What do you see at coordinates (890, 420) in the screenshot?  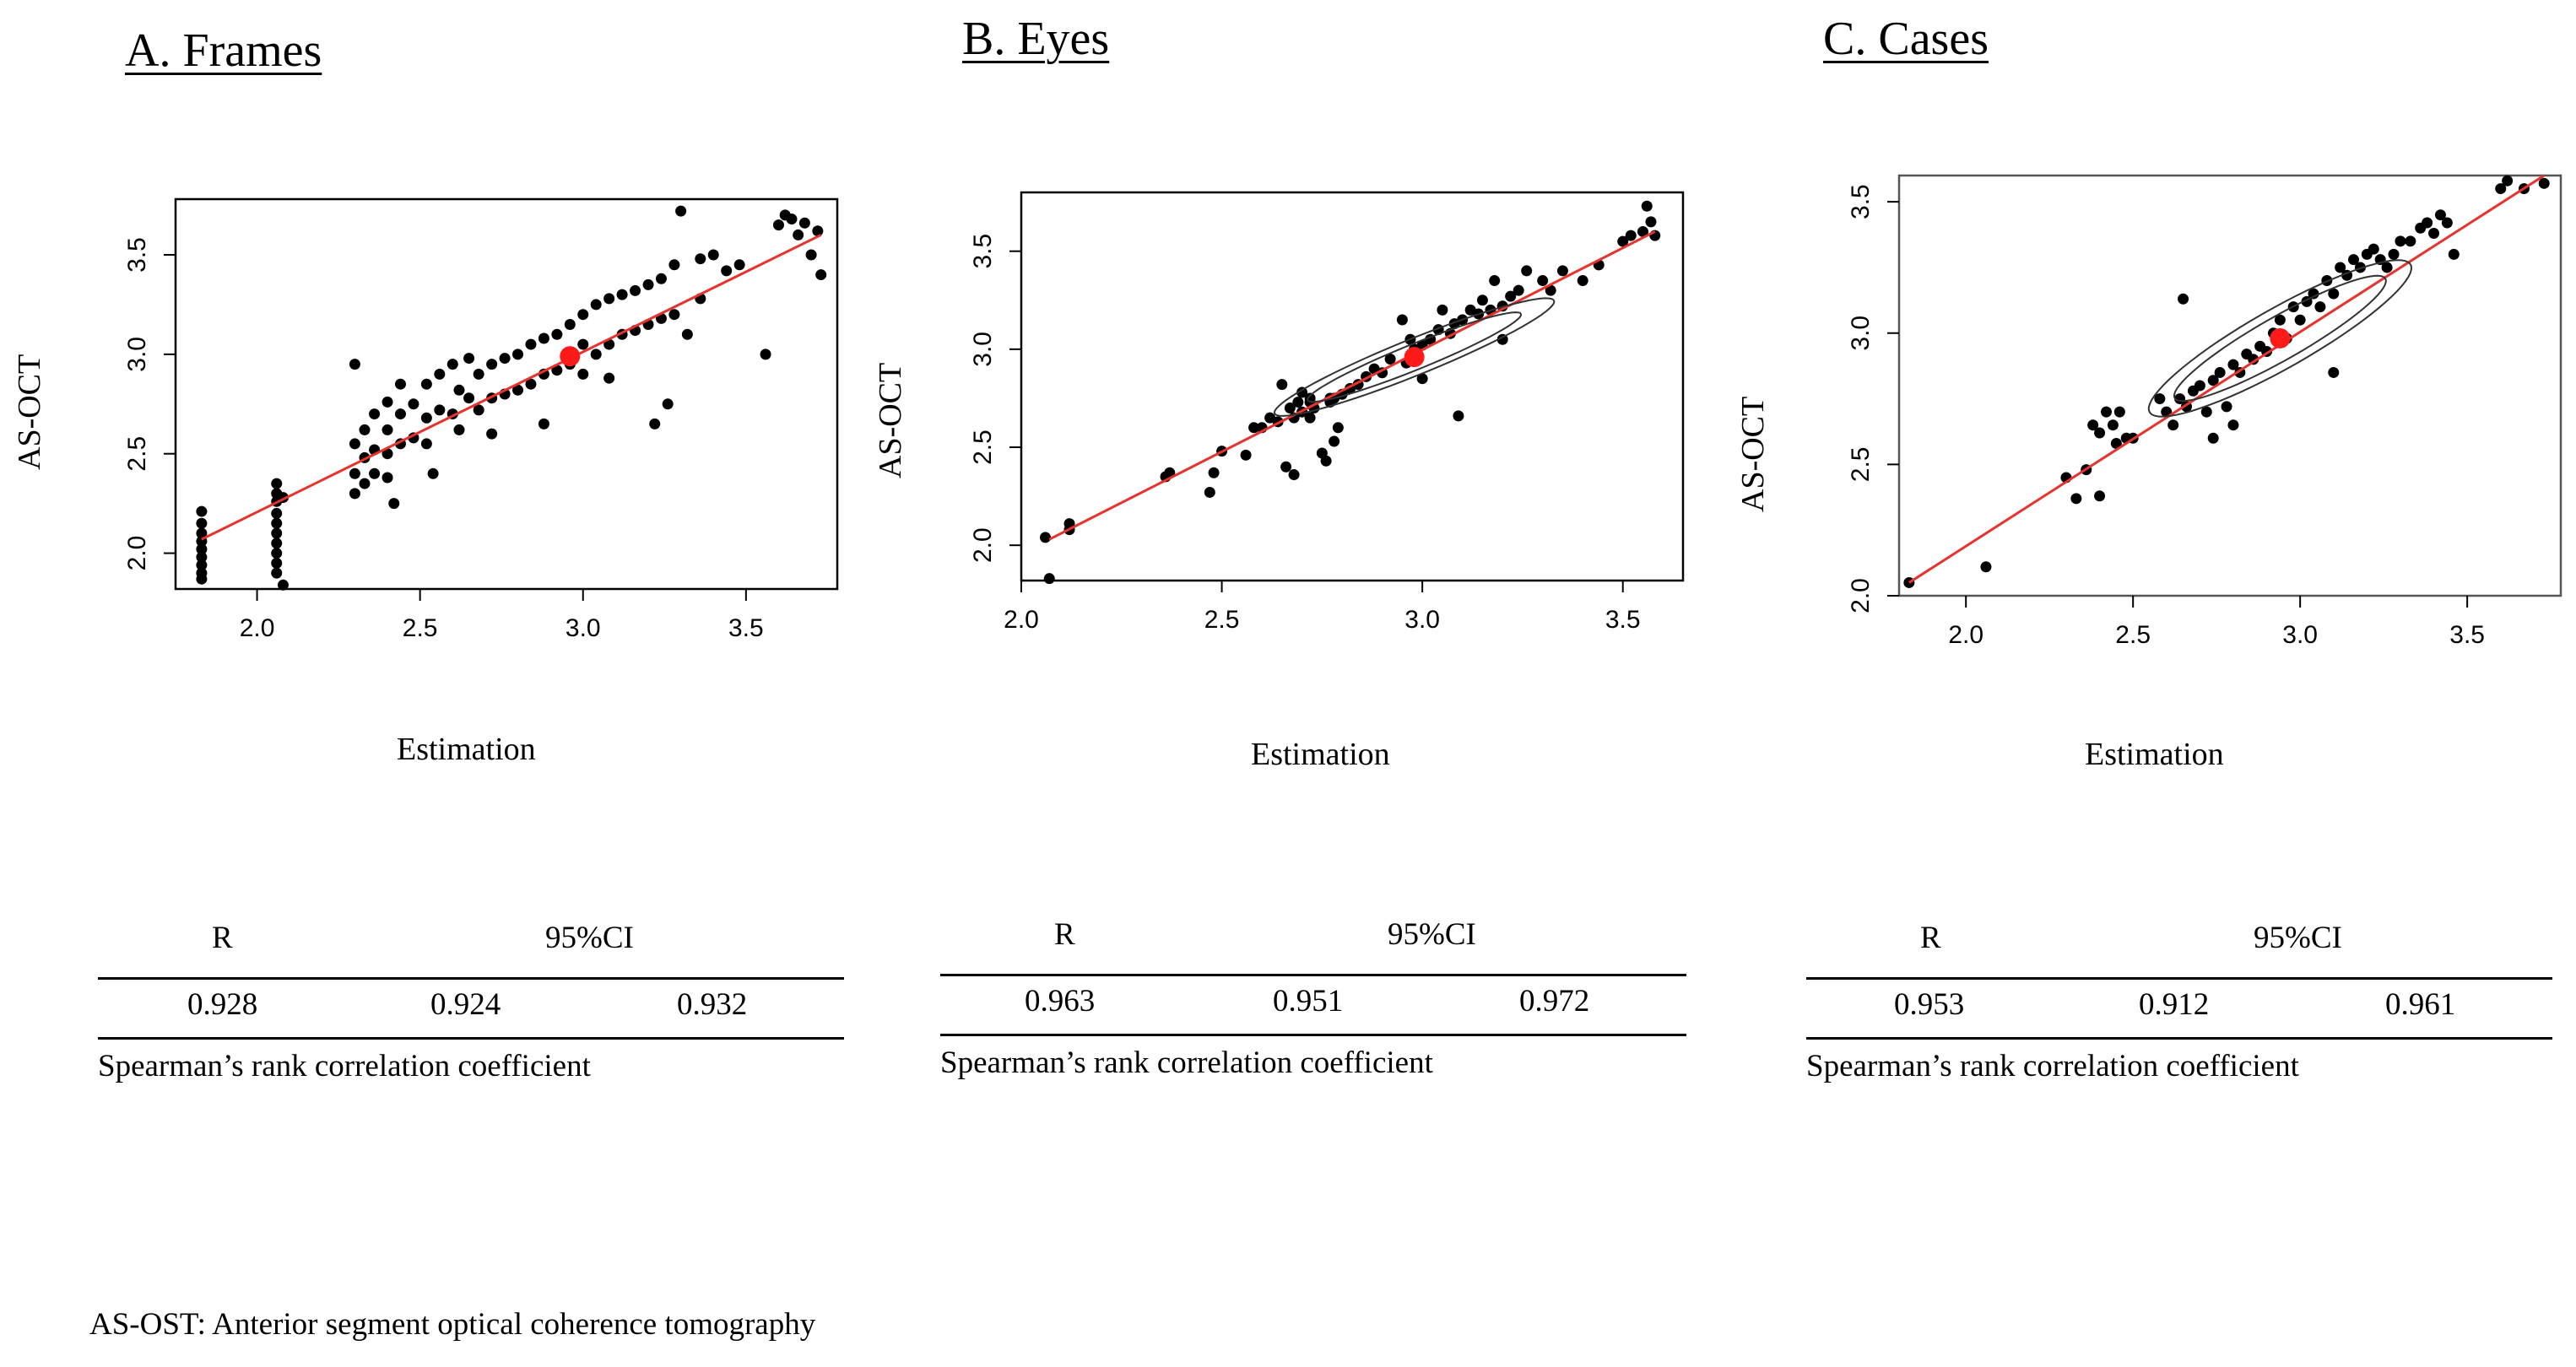 I see `panel-b-y-title: AS-OCT` at bounding box center [890, 420].